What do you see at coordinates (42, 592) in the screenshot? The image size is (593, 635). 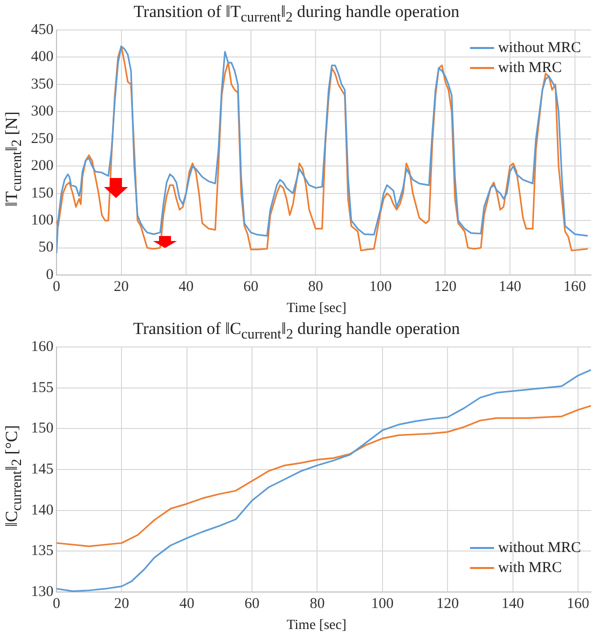 I see `y-tick-label: 130` at bounding box center [42, 592].